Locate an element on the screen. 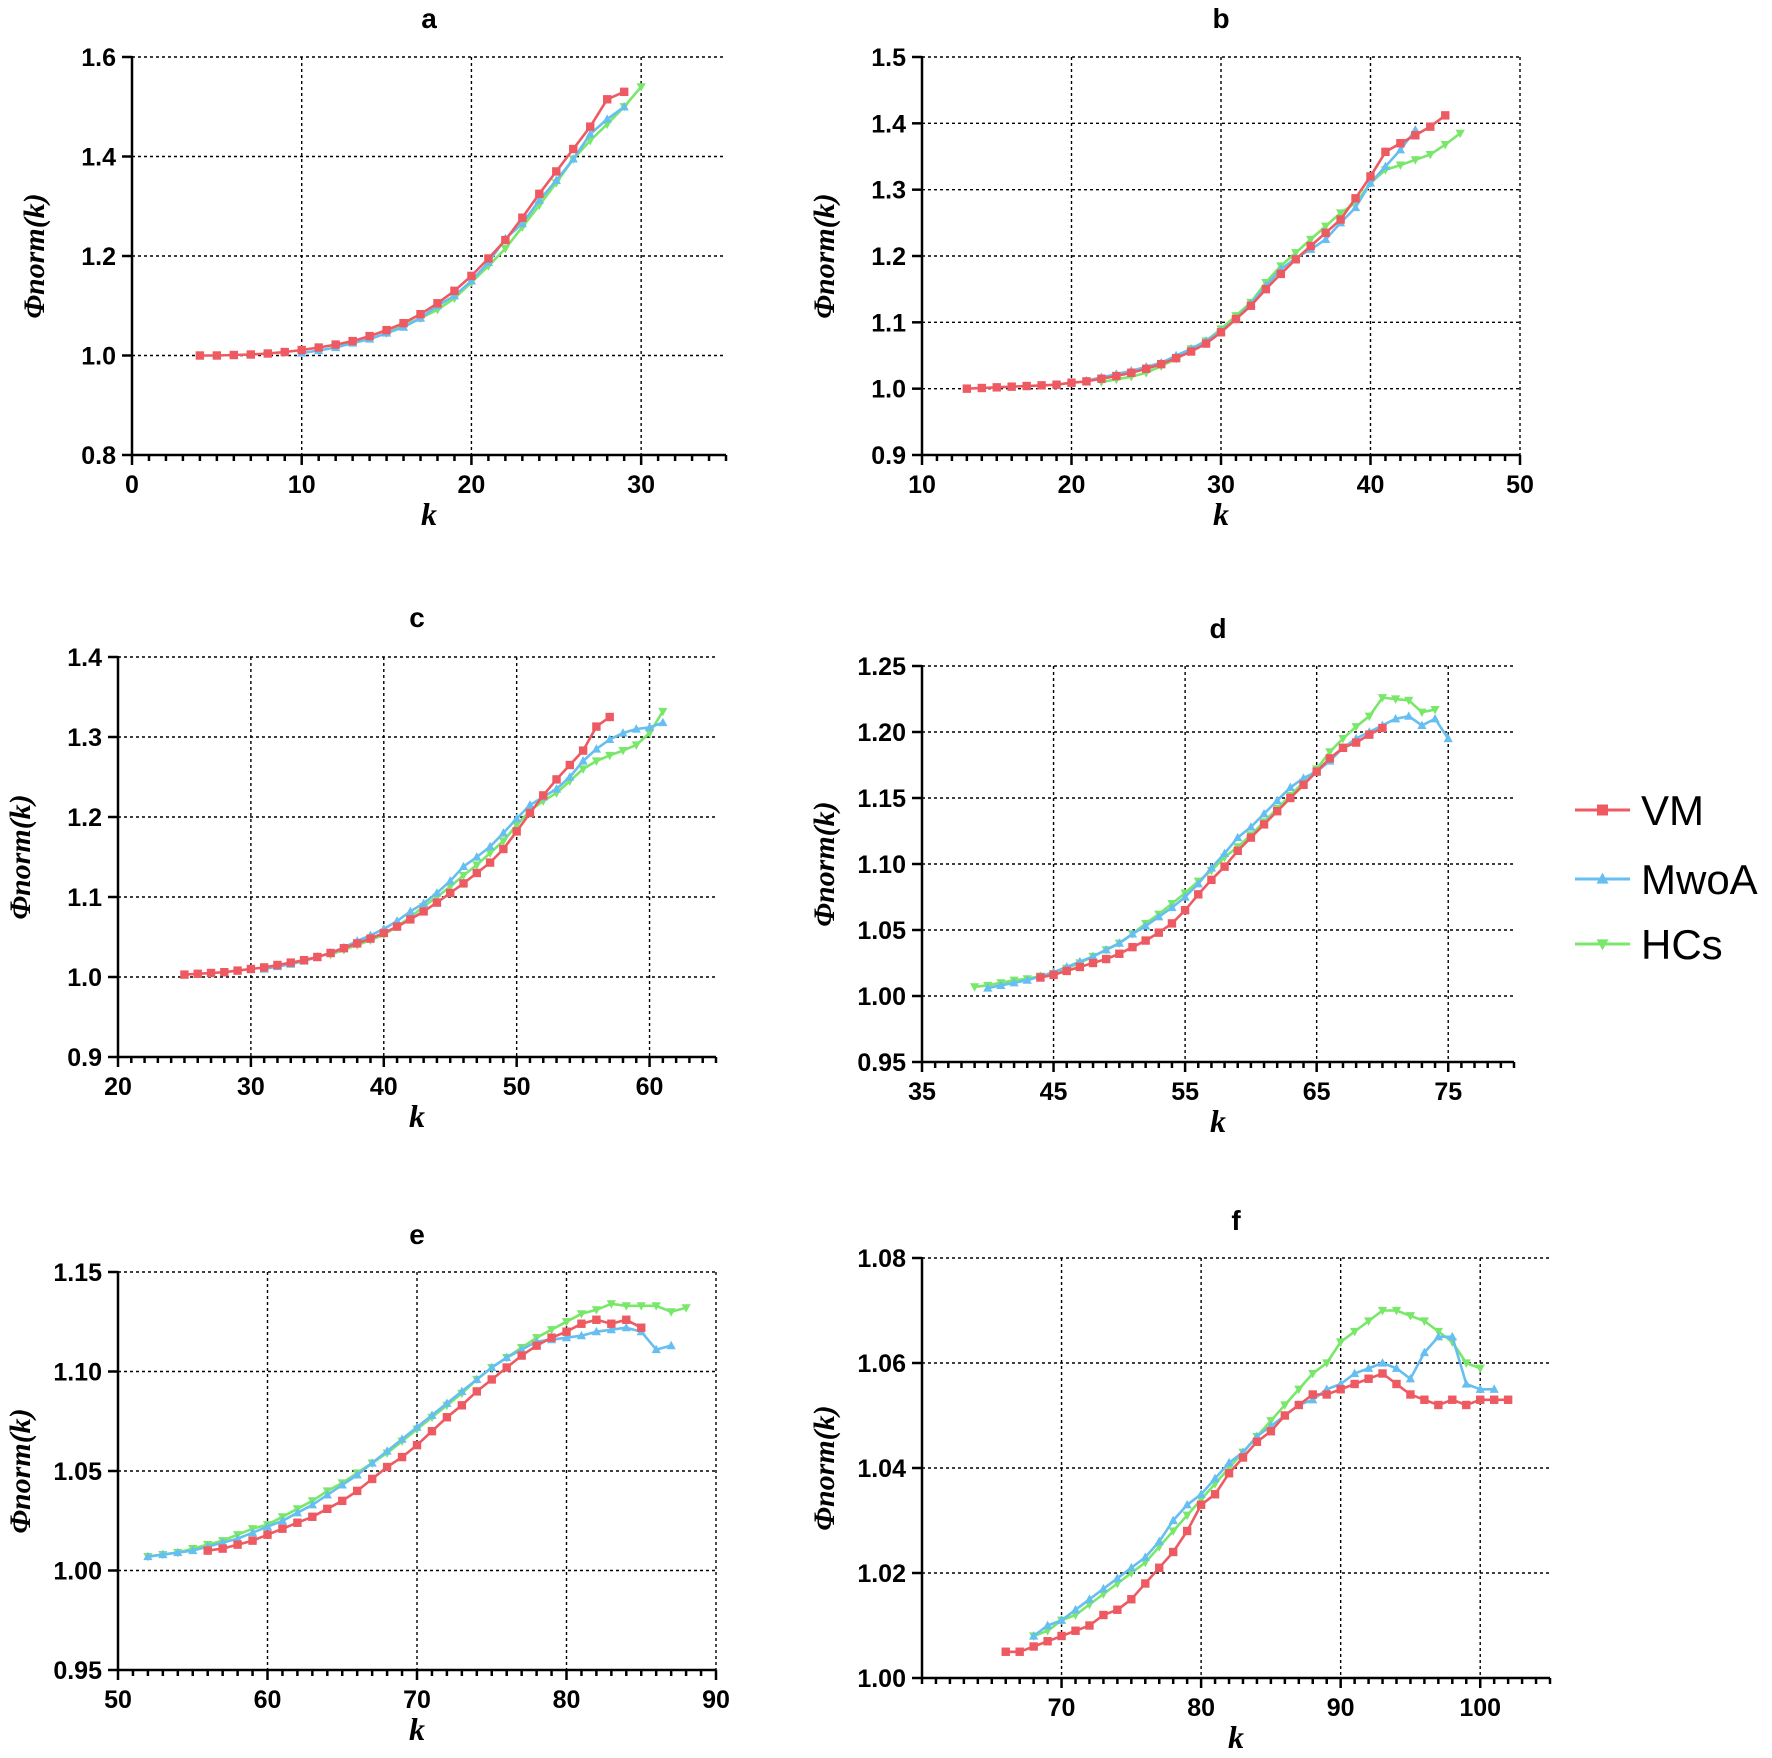 The height and width of the screenshot is (1758, 1772). y-tick-label: 0.95 is located at coordinates (77, 1671).